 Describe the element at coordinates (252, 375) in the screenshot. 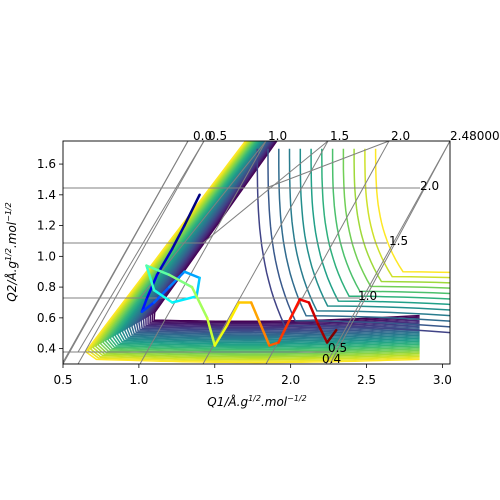

I see `x-axis-ticks: 0.5 1.0 1.5 2.0 2.5 3.0` at that location.